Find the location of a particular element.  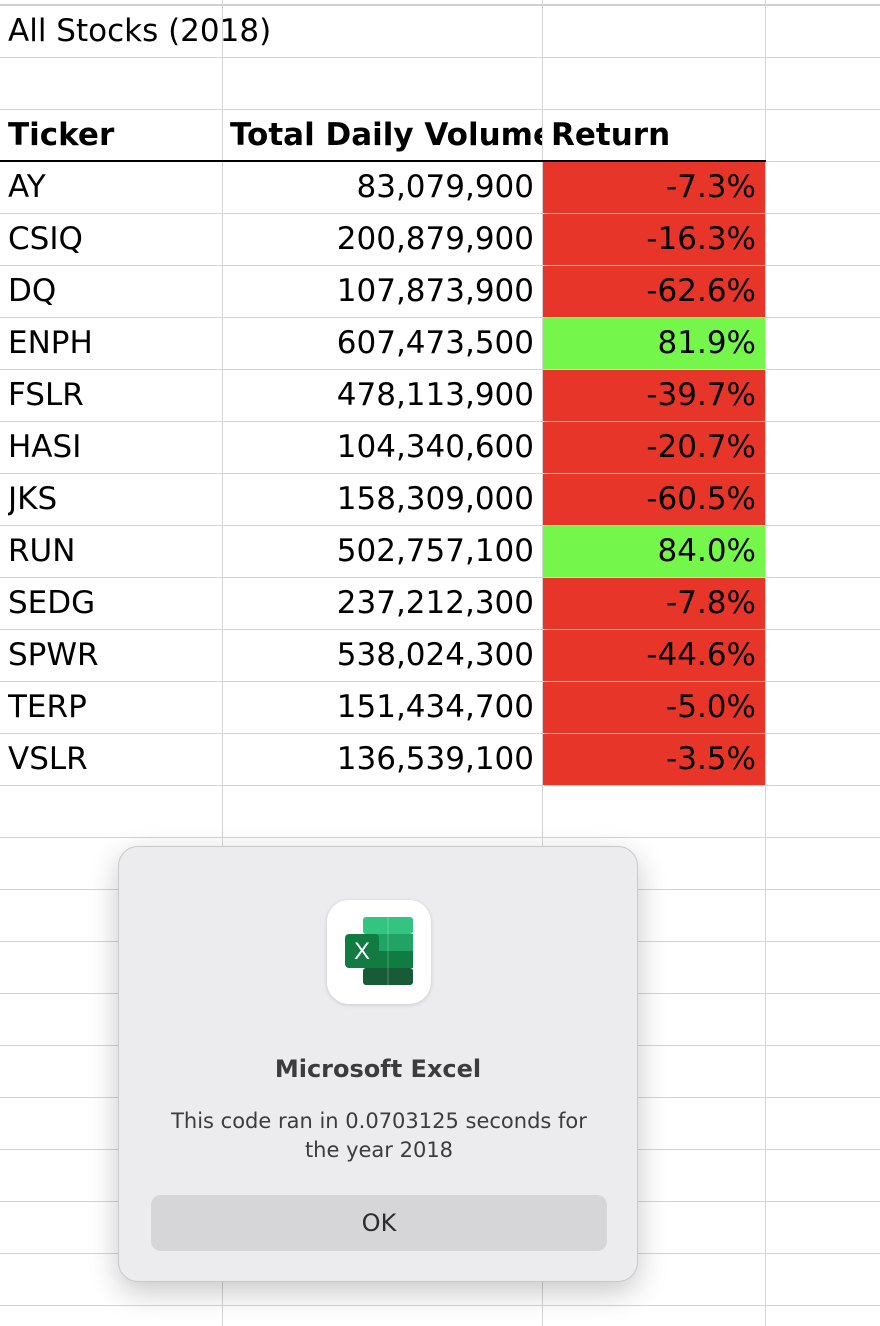

volume-cell: 478,113,900 is located at coordinates (435, 395).